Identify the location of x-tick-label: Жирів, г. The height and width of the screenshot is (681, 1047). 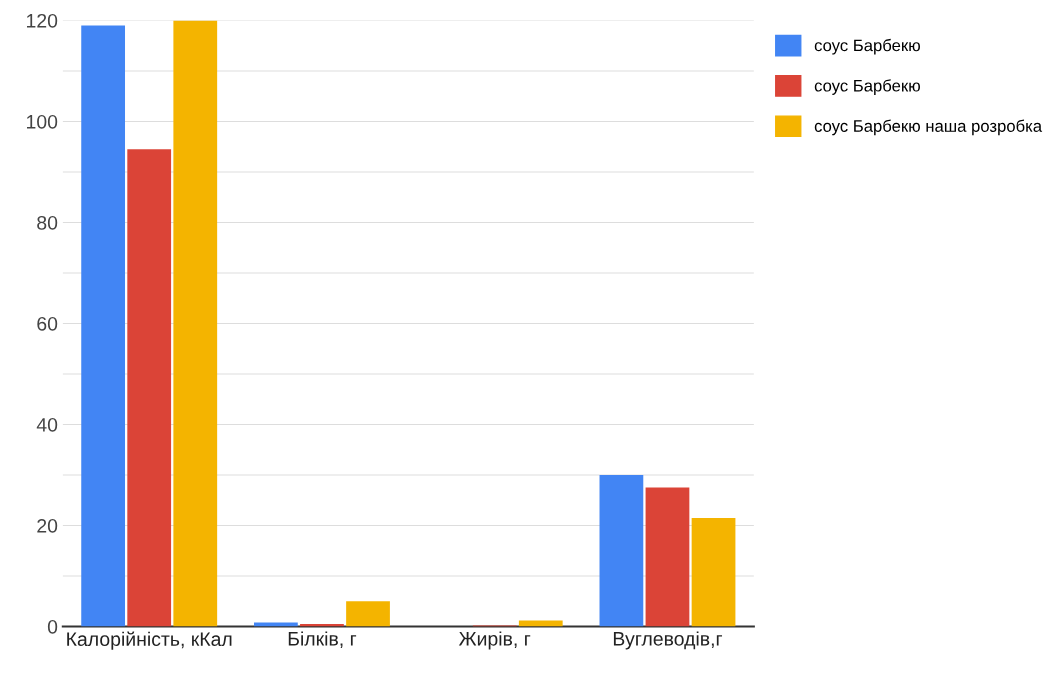
(494, 640).